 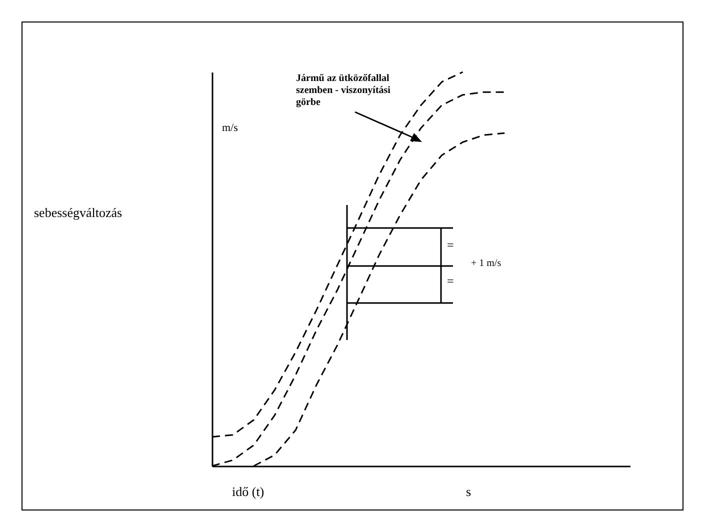 What do you see at coordinates (248, 492) in the screenshot?
I see `x-axis-title: idő (t)` at bounding box center [248, 492].